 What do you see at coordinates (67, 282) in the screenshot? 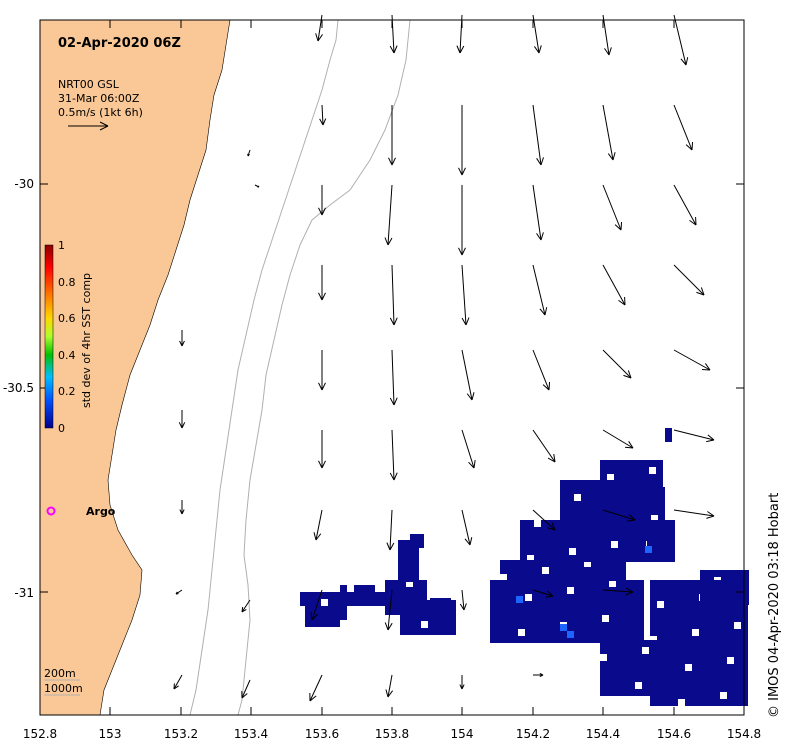
I see `colorbar-tick-label: 0.8` at bounding box center [67, 282].